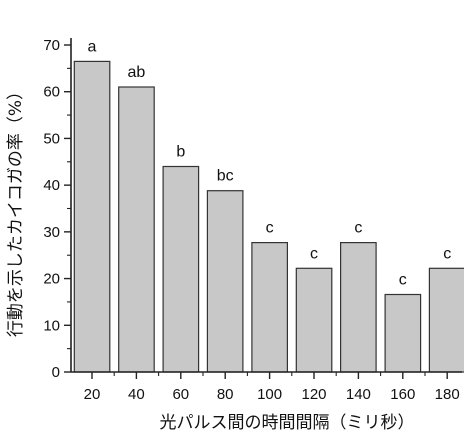 Image resolution: width=464 pixels, height=437 pixels. I want to click on significance-label-140: c, so click(358, 228).